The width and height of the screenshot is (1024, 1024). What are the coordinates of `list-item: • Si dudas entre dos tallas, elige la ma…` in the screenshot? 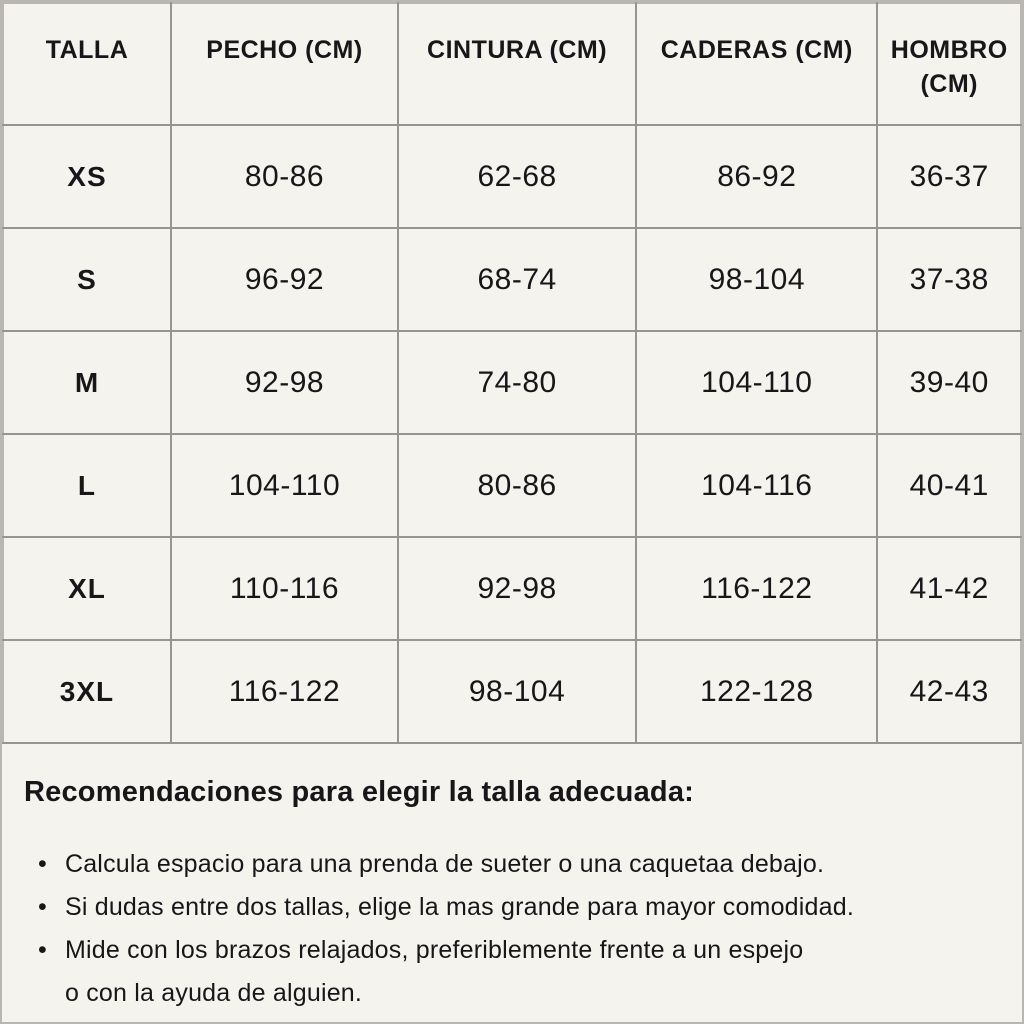 It's located at (511, 907).